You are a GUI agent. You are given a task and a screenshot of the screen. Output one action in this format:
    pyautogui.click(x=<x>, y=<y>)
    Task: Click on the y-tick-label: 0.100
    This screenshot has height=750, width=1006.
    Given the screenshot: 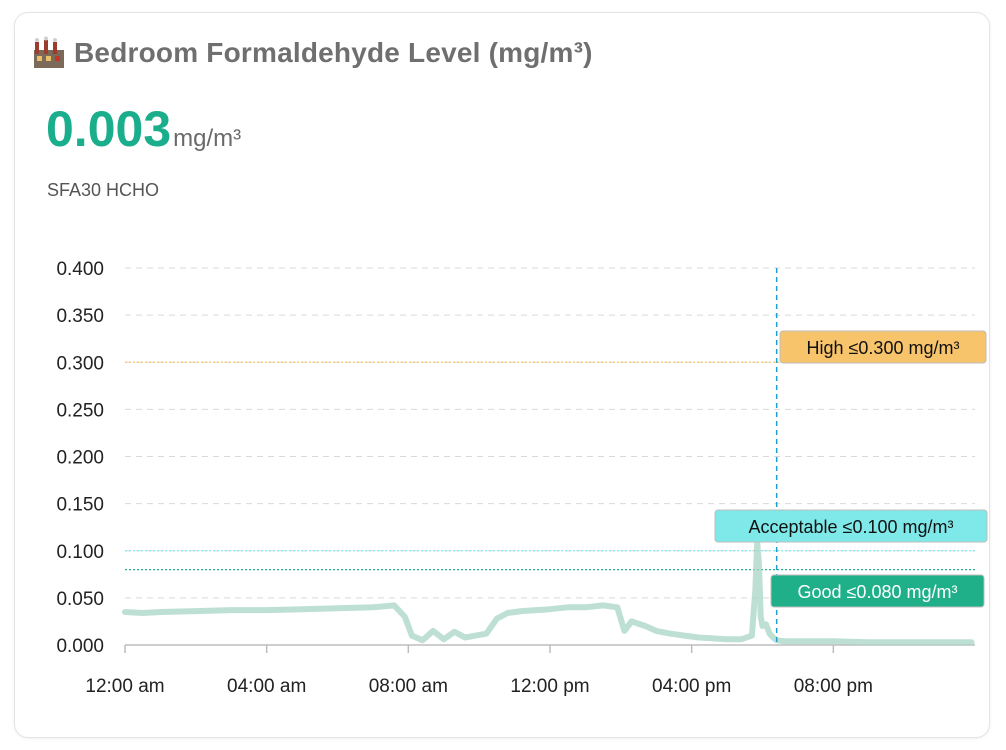 What is the action you would take?
    pyautogui.click(x=80, y=552)
    